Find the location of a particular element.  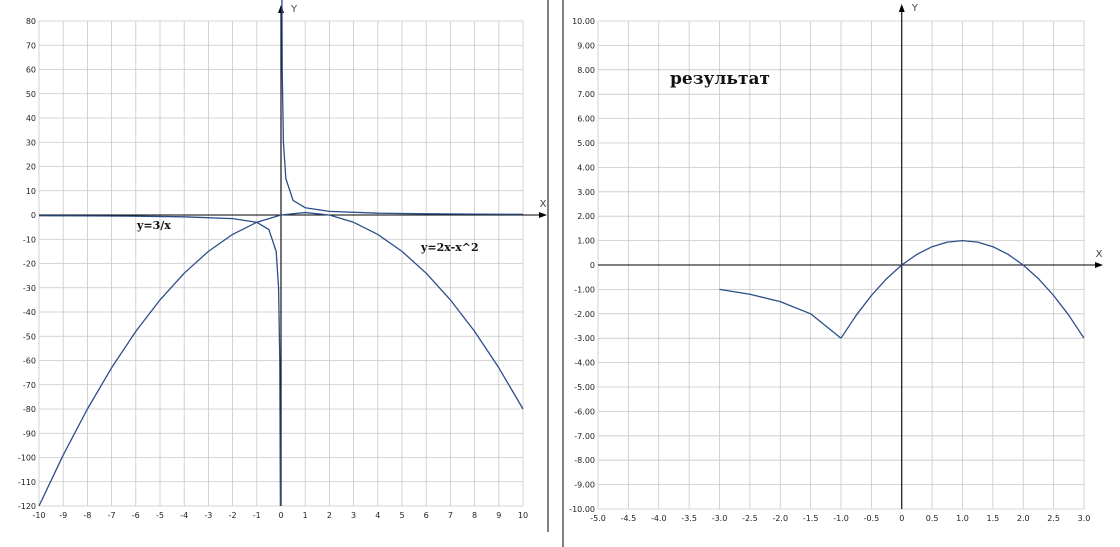

x-tick-label: 4 is located at coordinates (377, 515).